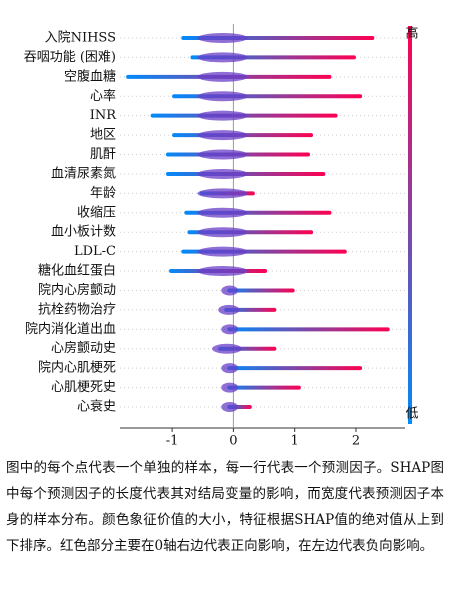 The image size is (450, 595). I want to click on feature-label: 院内消化道出血, so click(70, 329).